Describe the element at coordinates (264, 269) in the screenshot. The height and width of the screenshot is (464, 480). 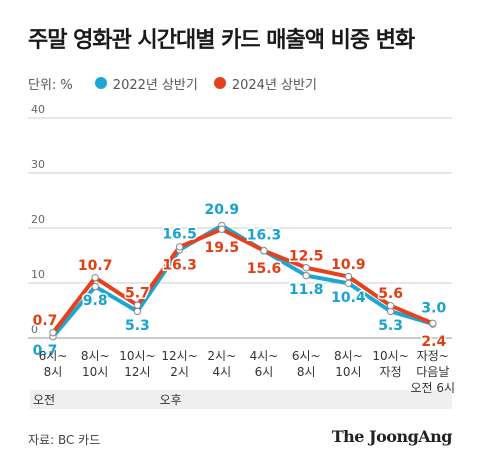
I see `data-label-2024: 15.6` at that location.